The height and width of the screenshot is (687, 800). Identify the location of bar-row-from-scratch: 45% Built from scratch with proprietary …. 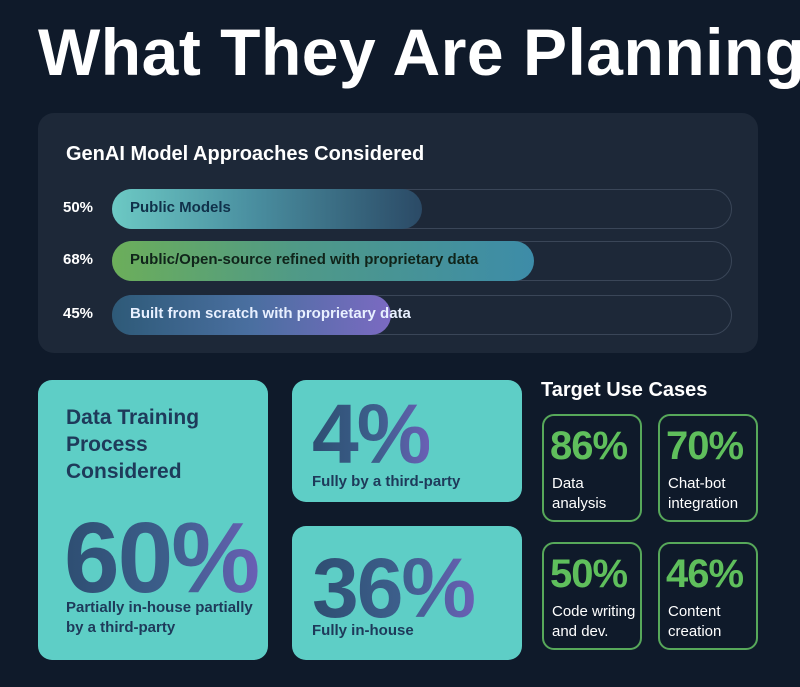
(398, 315).